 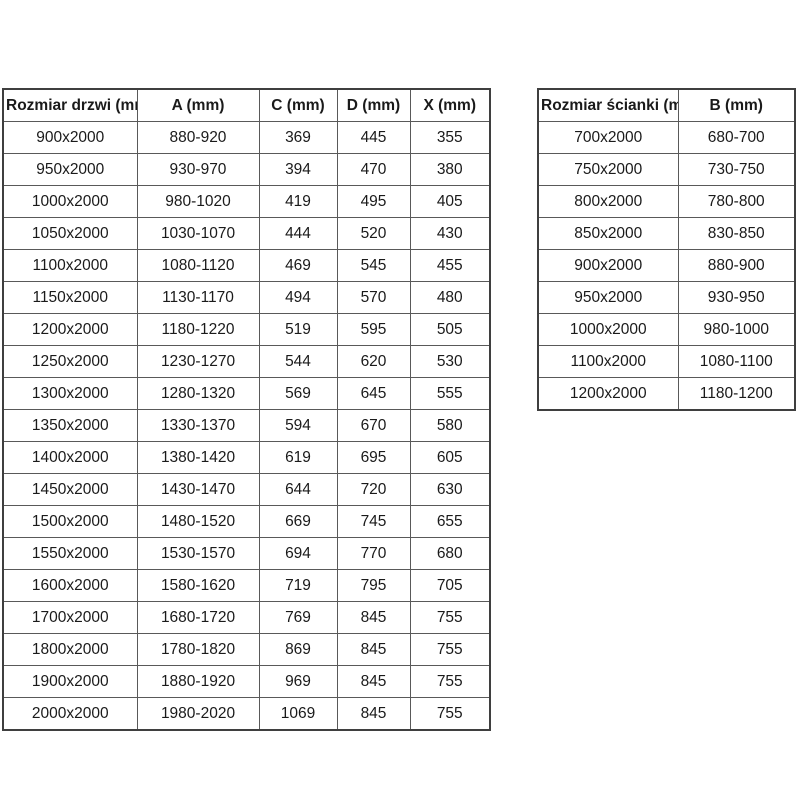 What do you see at coordinates (666, 361) in the screenshot?
I see `table-row: 1100x2000 1080-1100` at bounding box center [666, 361].